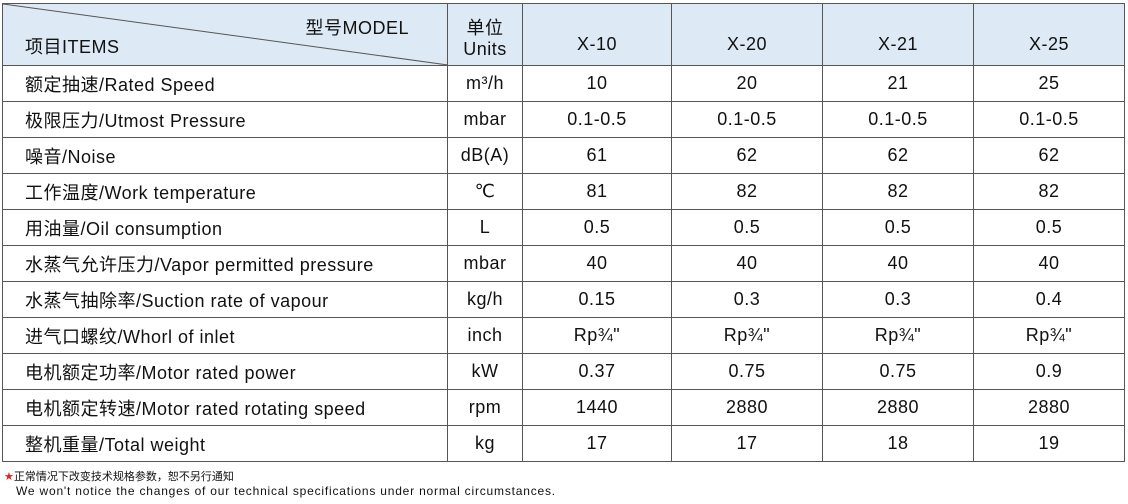 The width and height of the screenshot is (1128, 504). I want to click on item-cell: 水蒸气允许压力/Vapor permitted pressure, so click(225, 263).